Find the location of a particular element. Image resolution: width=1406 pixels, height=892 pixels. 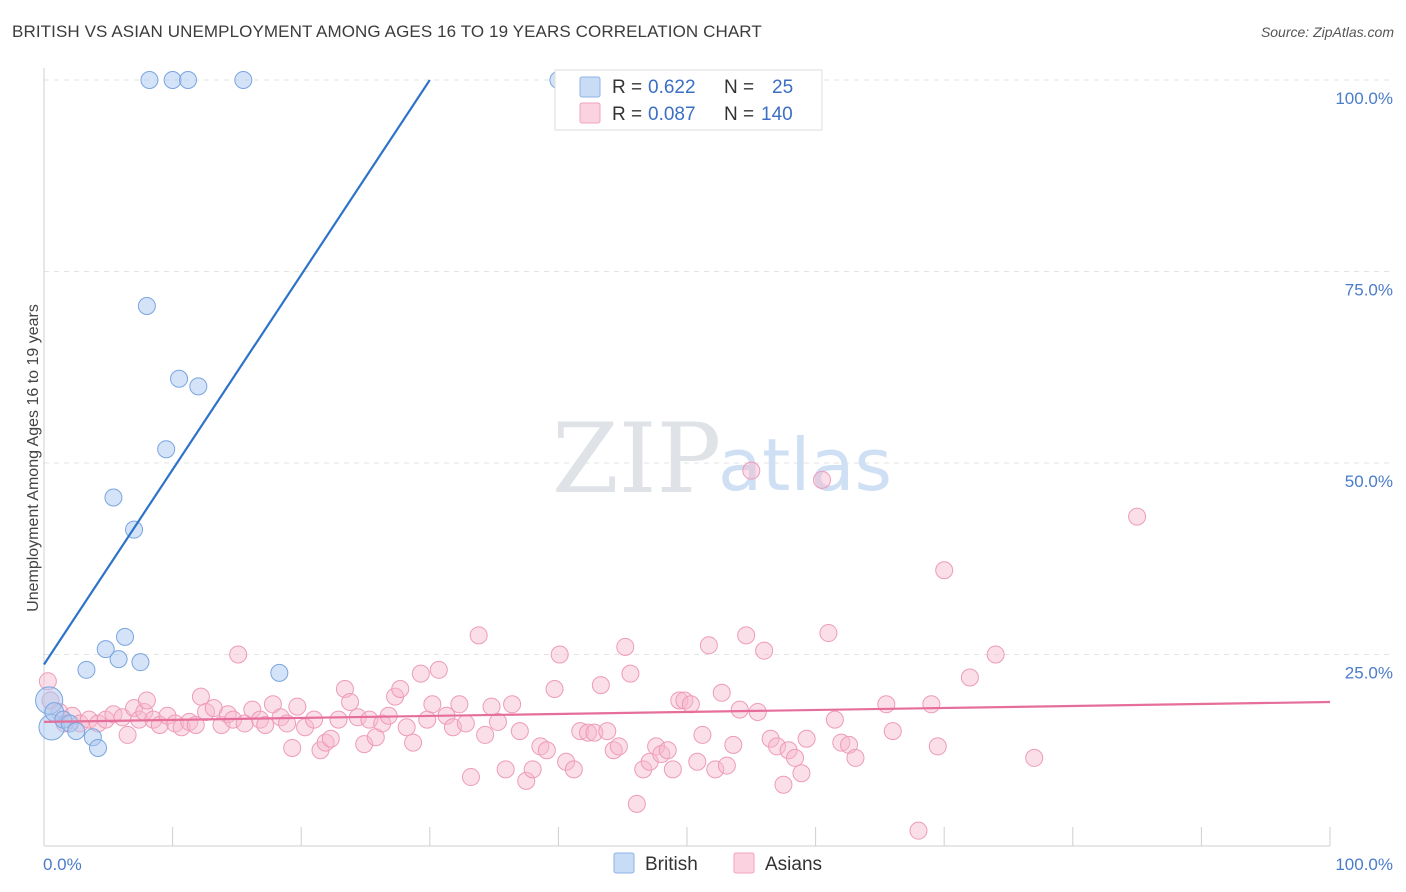

legend-swatch-british is located at coordinates (590, 87).